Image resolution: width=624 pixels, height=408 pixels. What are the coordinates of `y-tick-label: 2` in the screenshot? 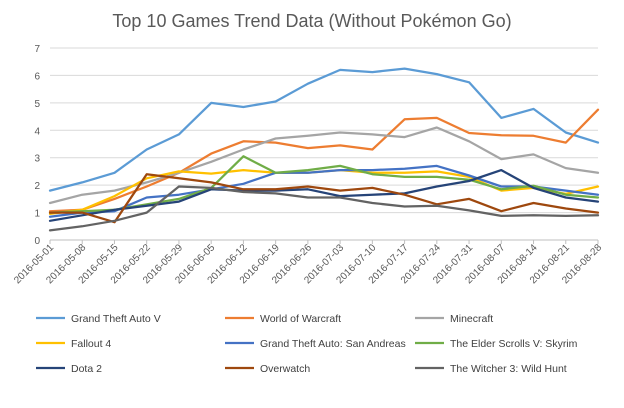 It's located at (37, 186).